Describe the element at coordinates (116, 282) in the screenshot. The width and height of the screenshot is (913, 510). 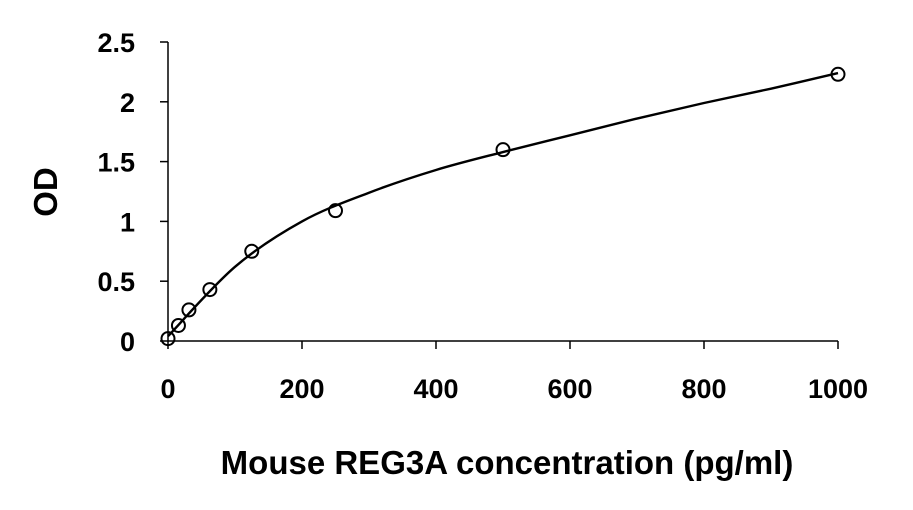
I see `y-tick-label: 0.5` at that location.